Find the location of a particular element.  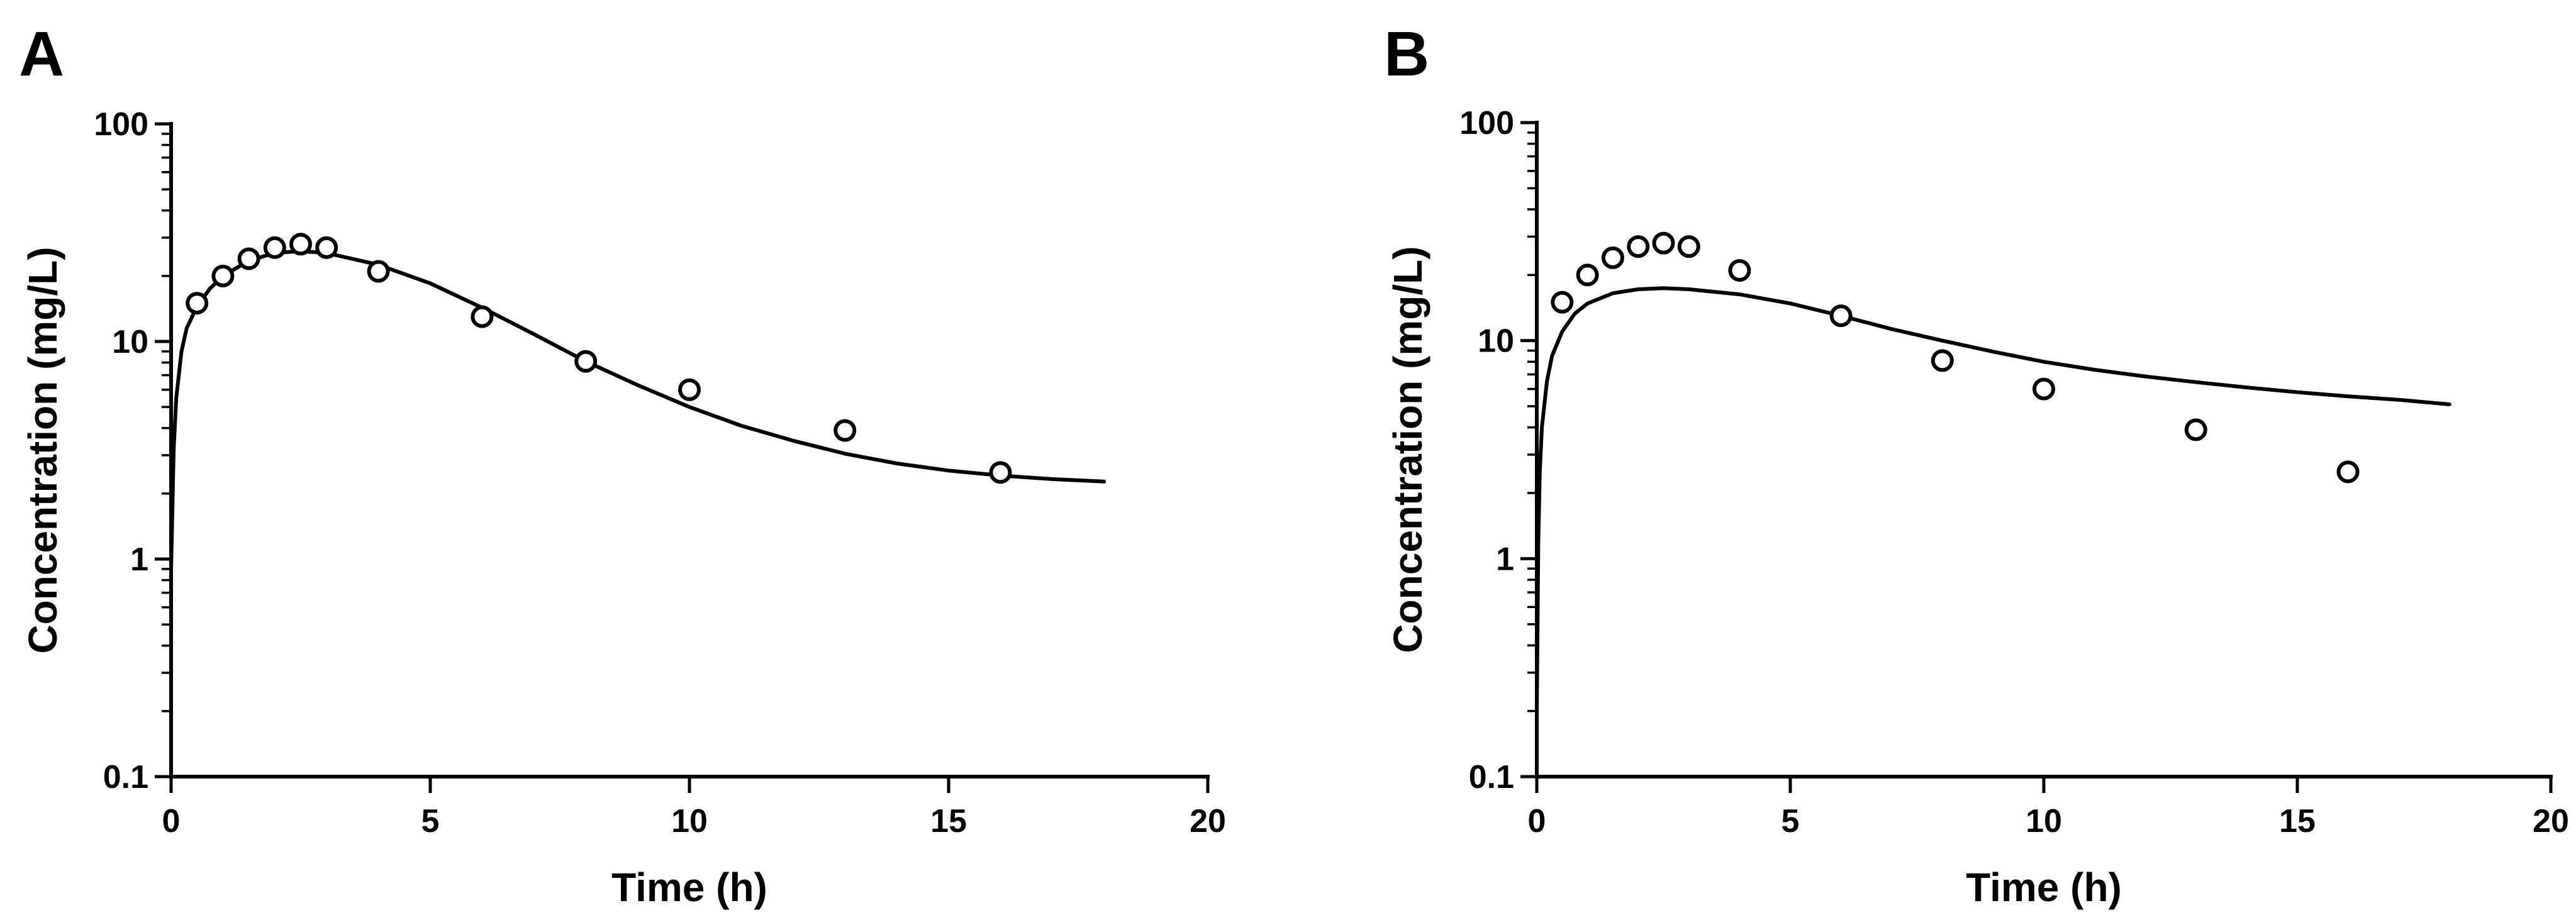

panel-label: B is located at coordinates (1406, 54).